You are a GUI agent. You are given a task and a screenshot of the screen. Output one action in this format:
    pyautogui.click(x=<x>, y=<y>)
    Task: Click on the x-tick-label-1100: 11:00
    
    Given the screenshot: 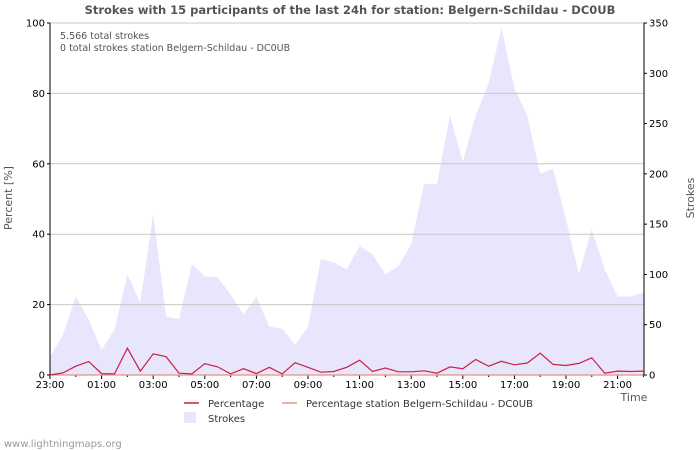 What is the action you would take?
    pyautogui.click(x=359, y=385)
    